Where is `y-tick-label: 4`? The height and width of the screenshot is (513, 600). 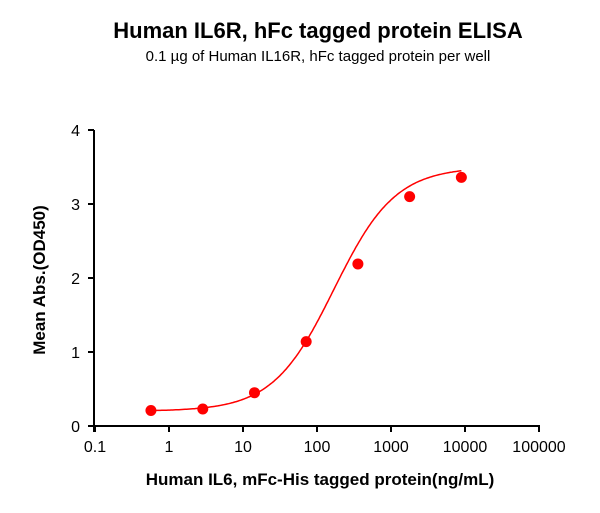 y-tick-label: 4 is located at coordinates (75, 131).